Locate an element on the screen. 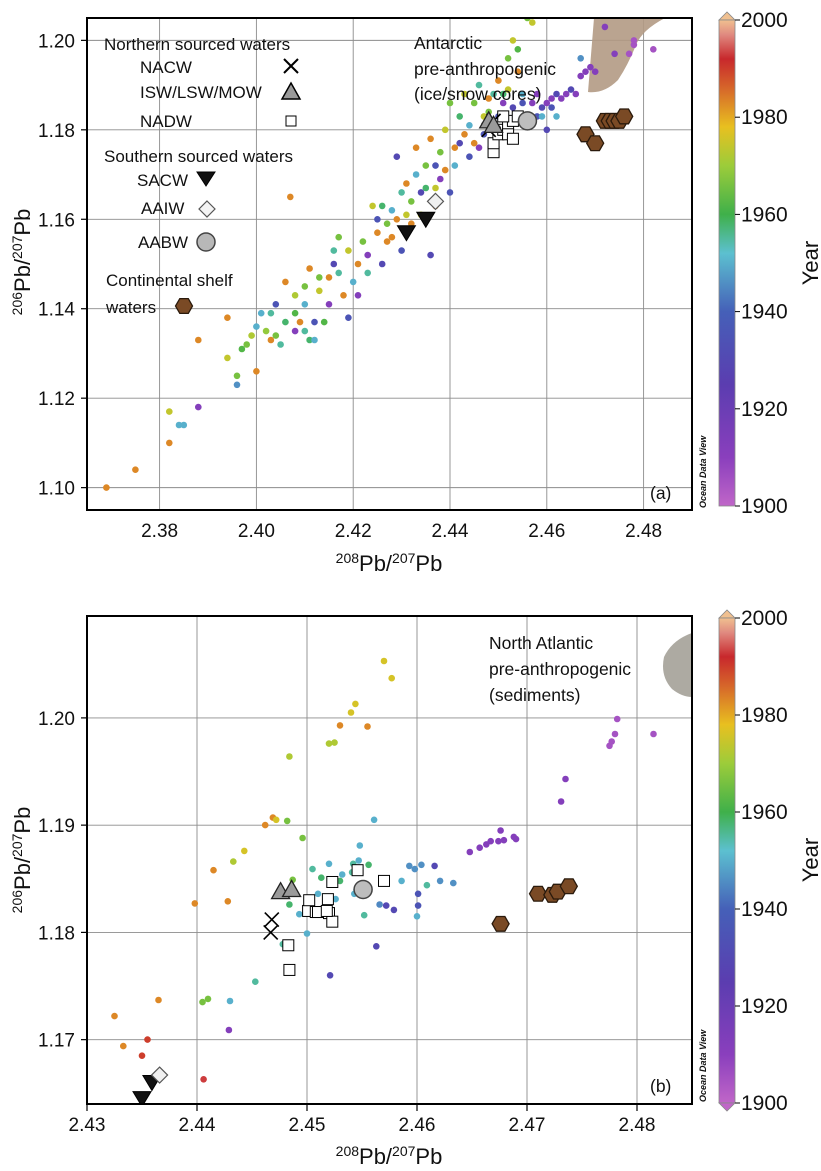  legend-label-aabw: AABW is located at coordinates (163, 242).